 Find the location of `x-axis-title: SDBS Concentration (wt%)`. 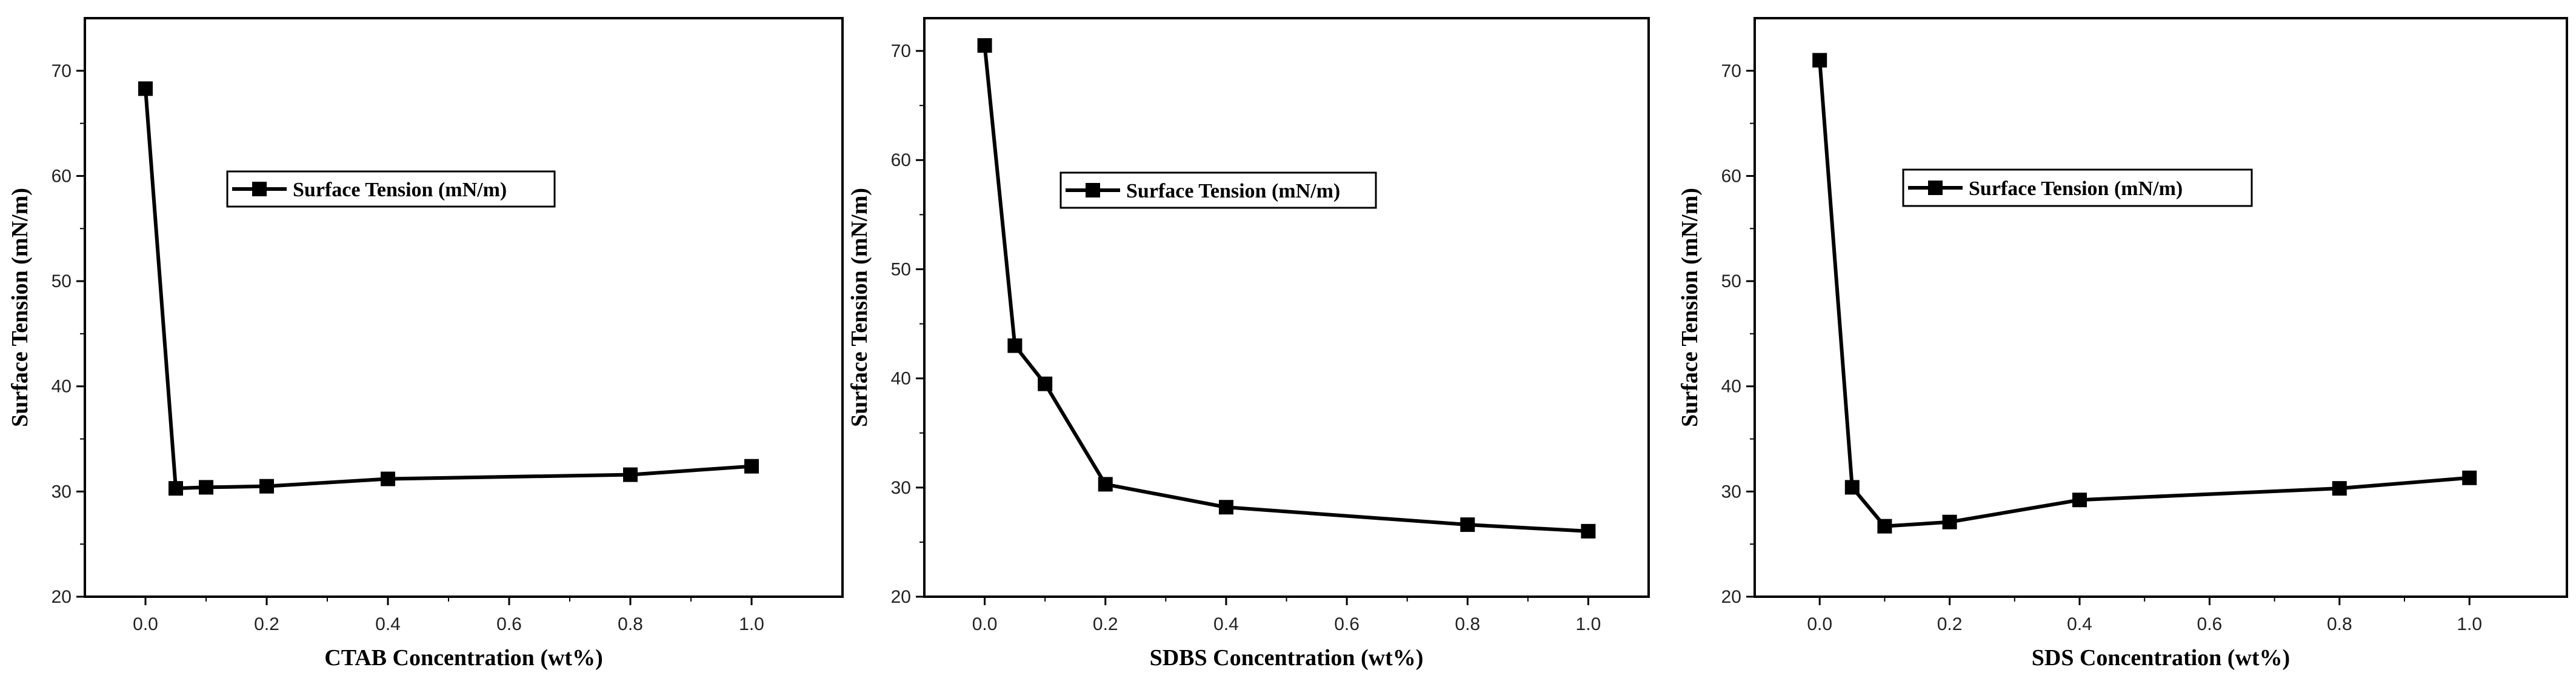

x-axis-title: SDBS Concentration (wt%) is located at coordinates (1287, 658).